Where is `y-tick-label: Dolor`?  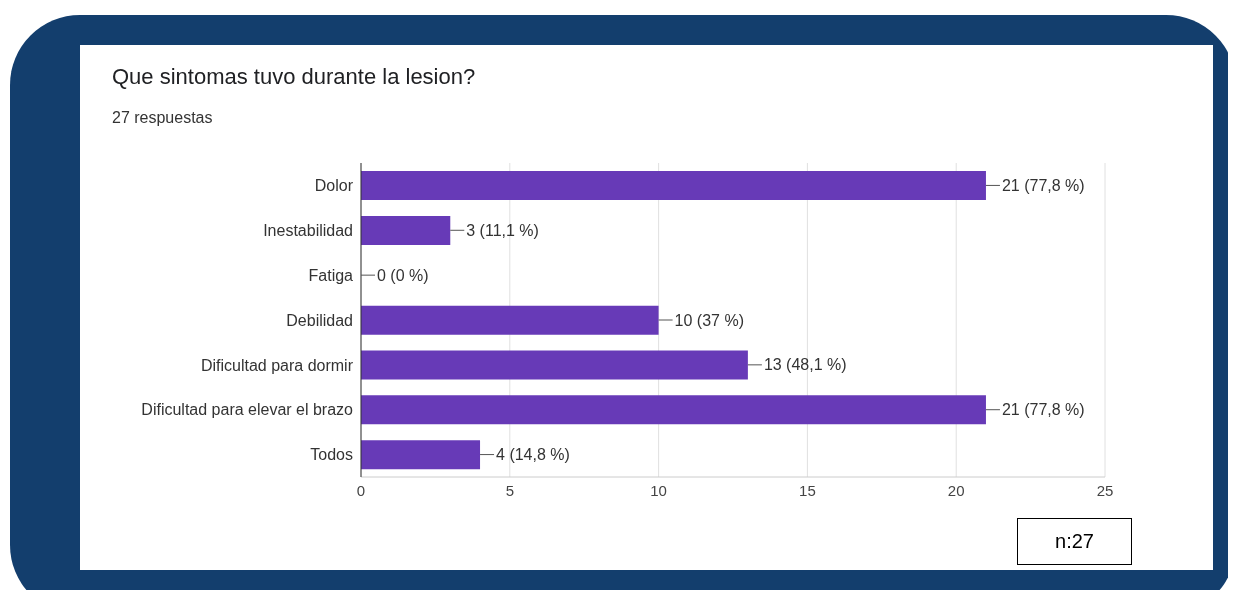
y-tick-label: Dolor is located at coordinates (334, 186).